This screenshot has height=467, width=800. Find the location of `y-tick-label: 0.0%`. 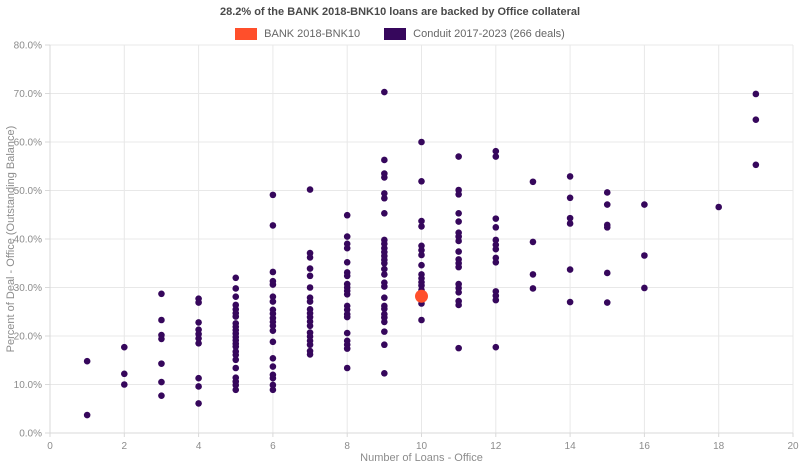

y-tick-label: 0.0% is located at coordinates (30, 434).